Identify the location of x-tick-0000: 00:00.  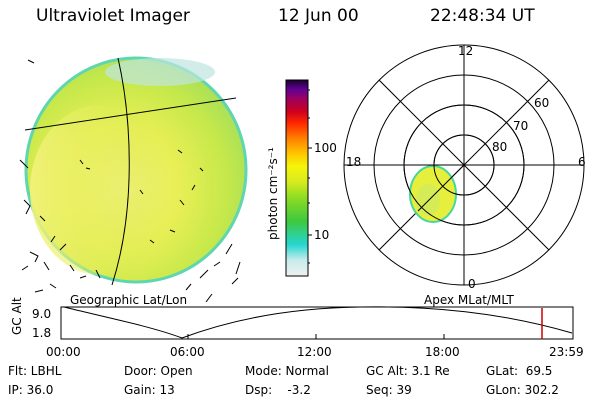
(63, 352).